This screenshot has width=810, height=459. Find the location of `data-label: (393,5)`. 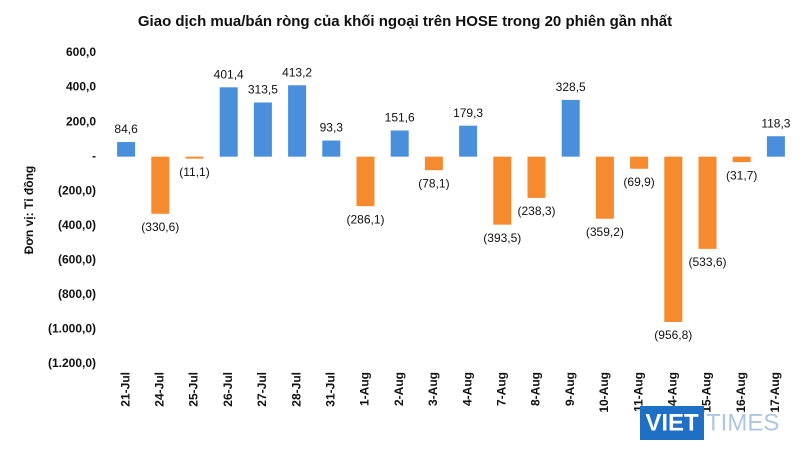

data-label: (393,5) is located at coordinates (502, 238).